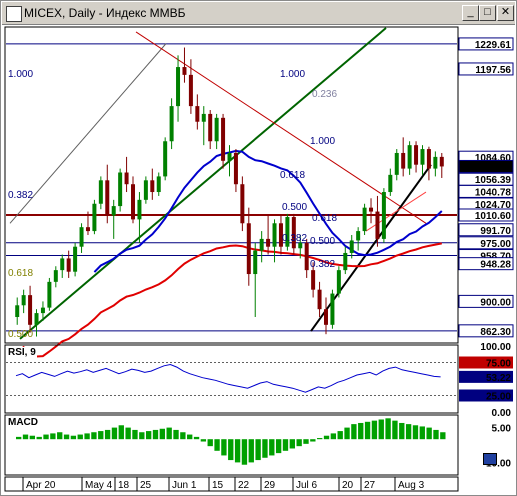  Describe the element at coordinates (371, 248) in the screenshot. I see `short-uptrend-line` at that location.